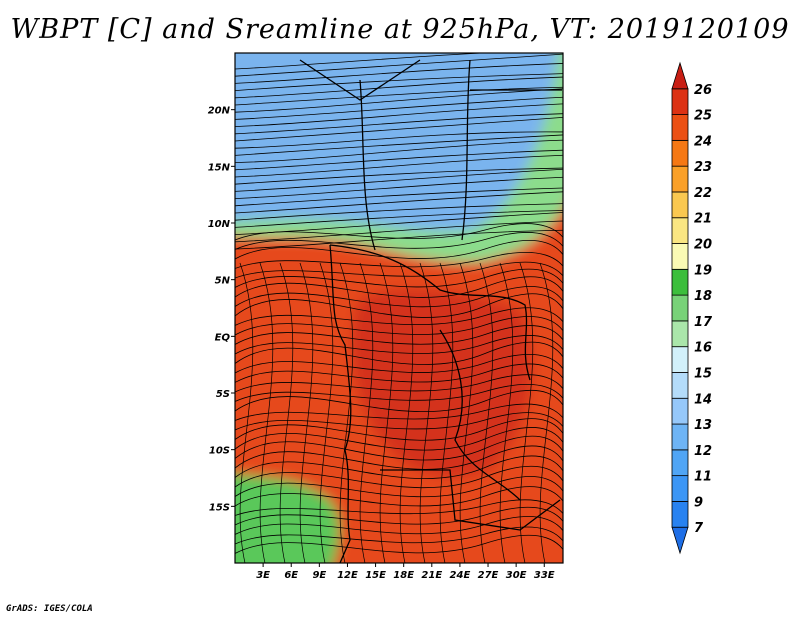 The height and width of the screenshot is (618, 800). I want to click on lon-tick-label: 15E, so click(375, 575).